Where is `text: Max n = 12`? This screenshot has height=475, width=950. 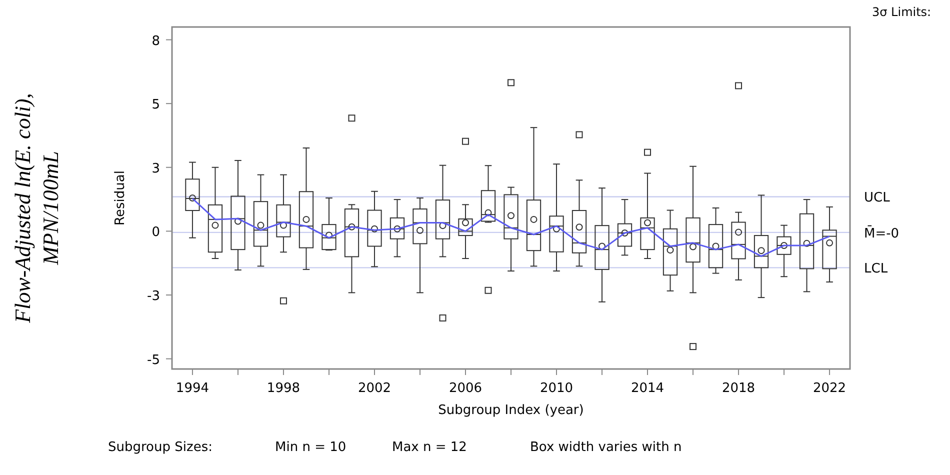 text: Max n = 12 is located at coordinates (429, 447).